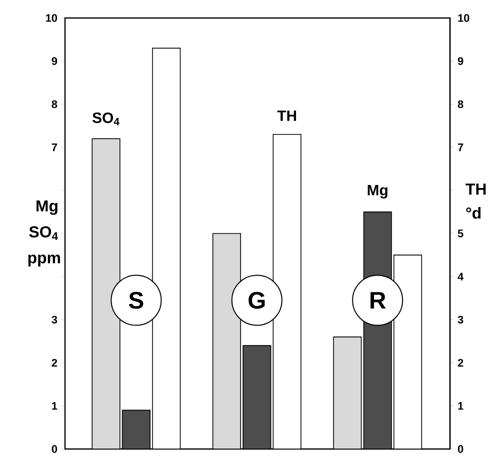  Describe the element at coordinates (461, 104) in the screenshot. I see `y2-tick-label: 8` at that location.